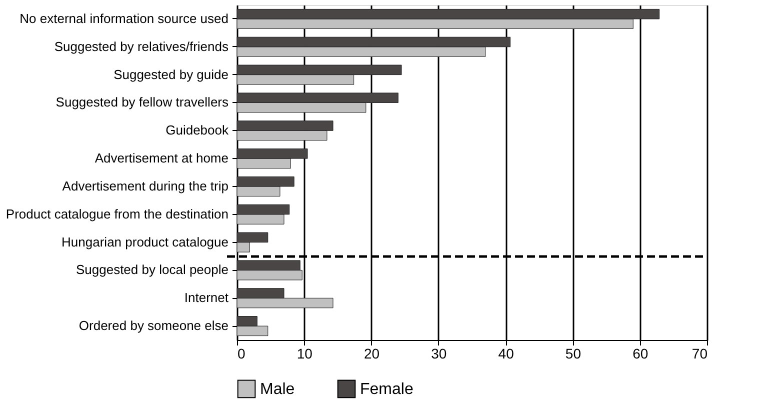  What do you see at coordinates (242, 354) in the screenshot?
I see `x-tick-label: 0` at bounding box center [242, 354].